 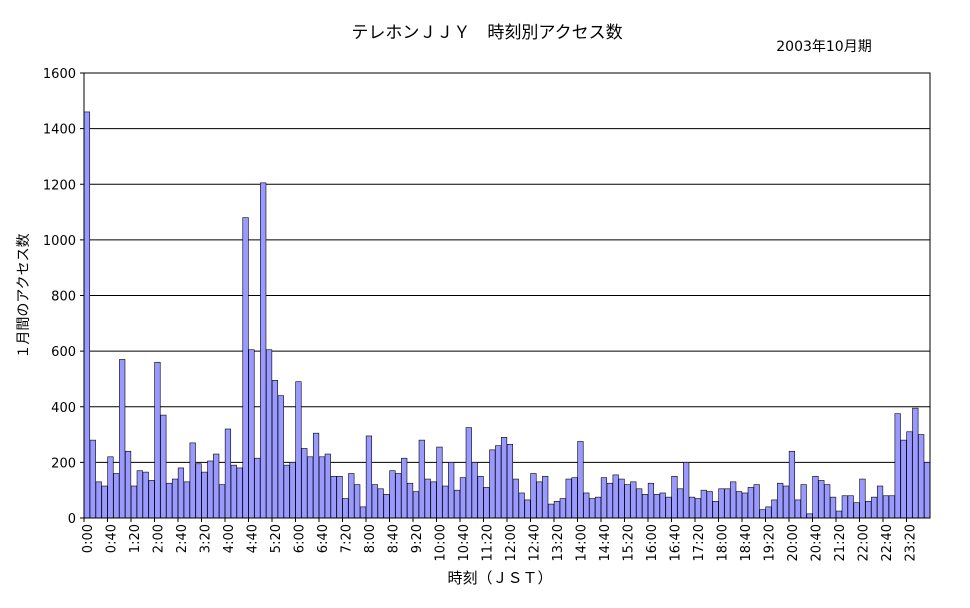 What do you see at coordinates (59, 74) in the screenshot?
I see `y-tick-label: 1600` at bounding box center [59, 74].